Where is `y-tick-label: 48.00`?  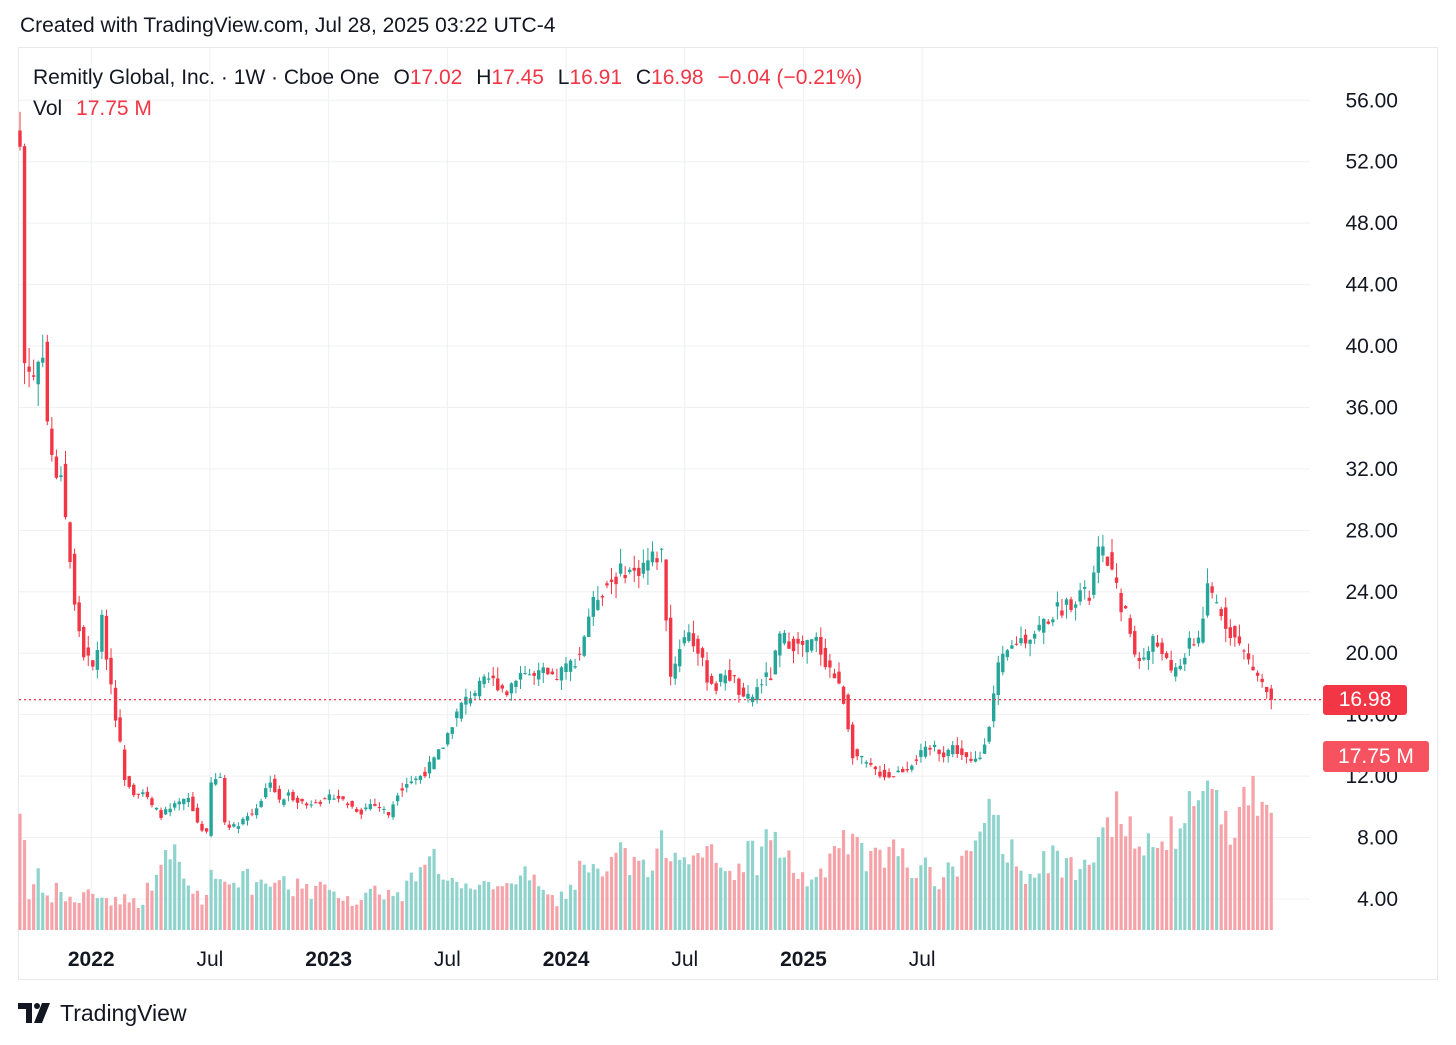 y-tick-label: 48.00 is located at coordinates (1371, 223).